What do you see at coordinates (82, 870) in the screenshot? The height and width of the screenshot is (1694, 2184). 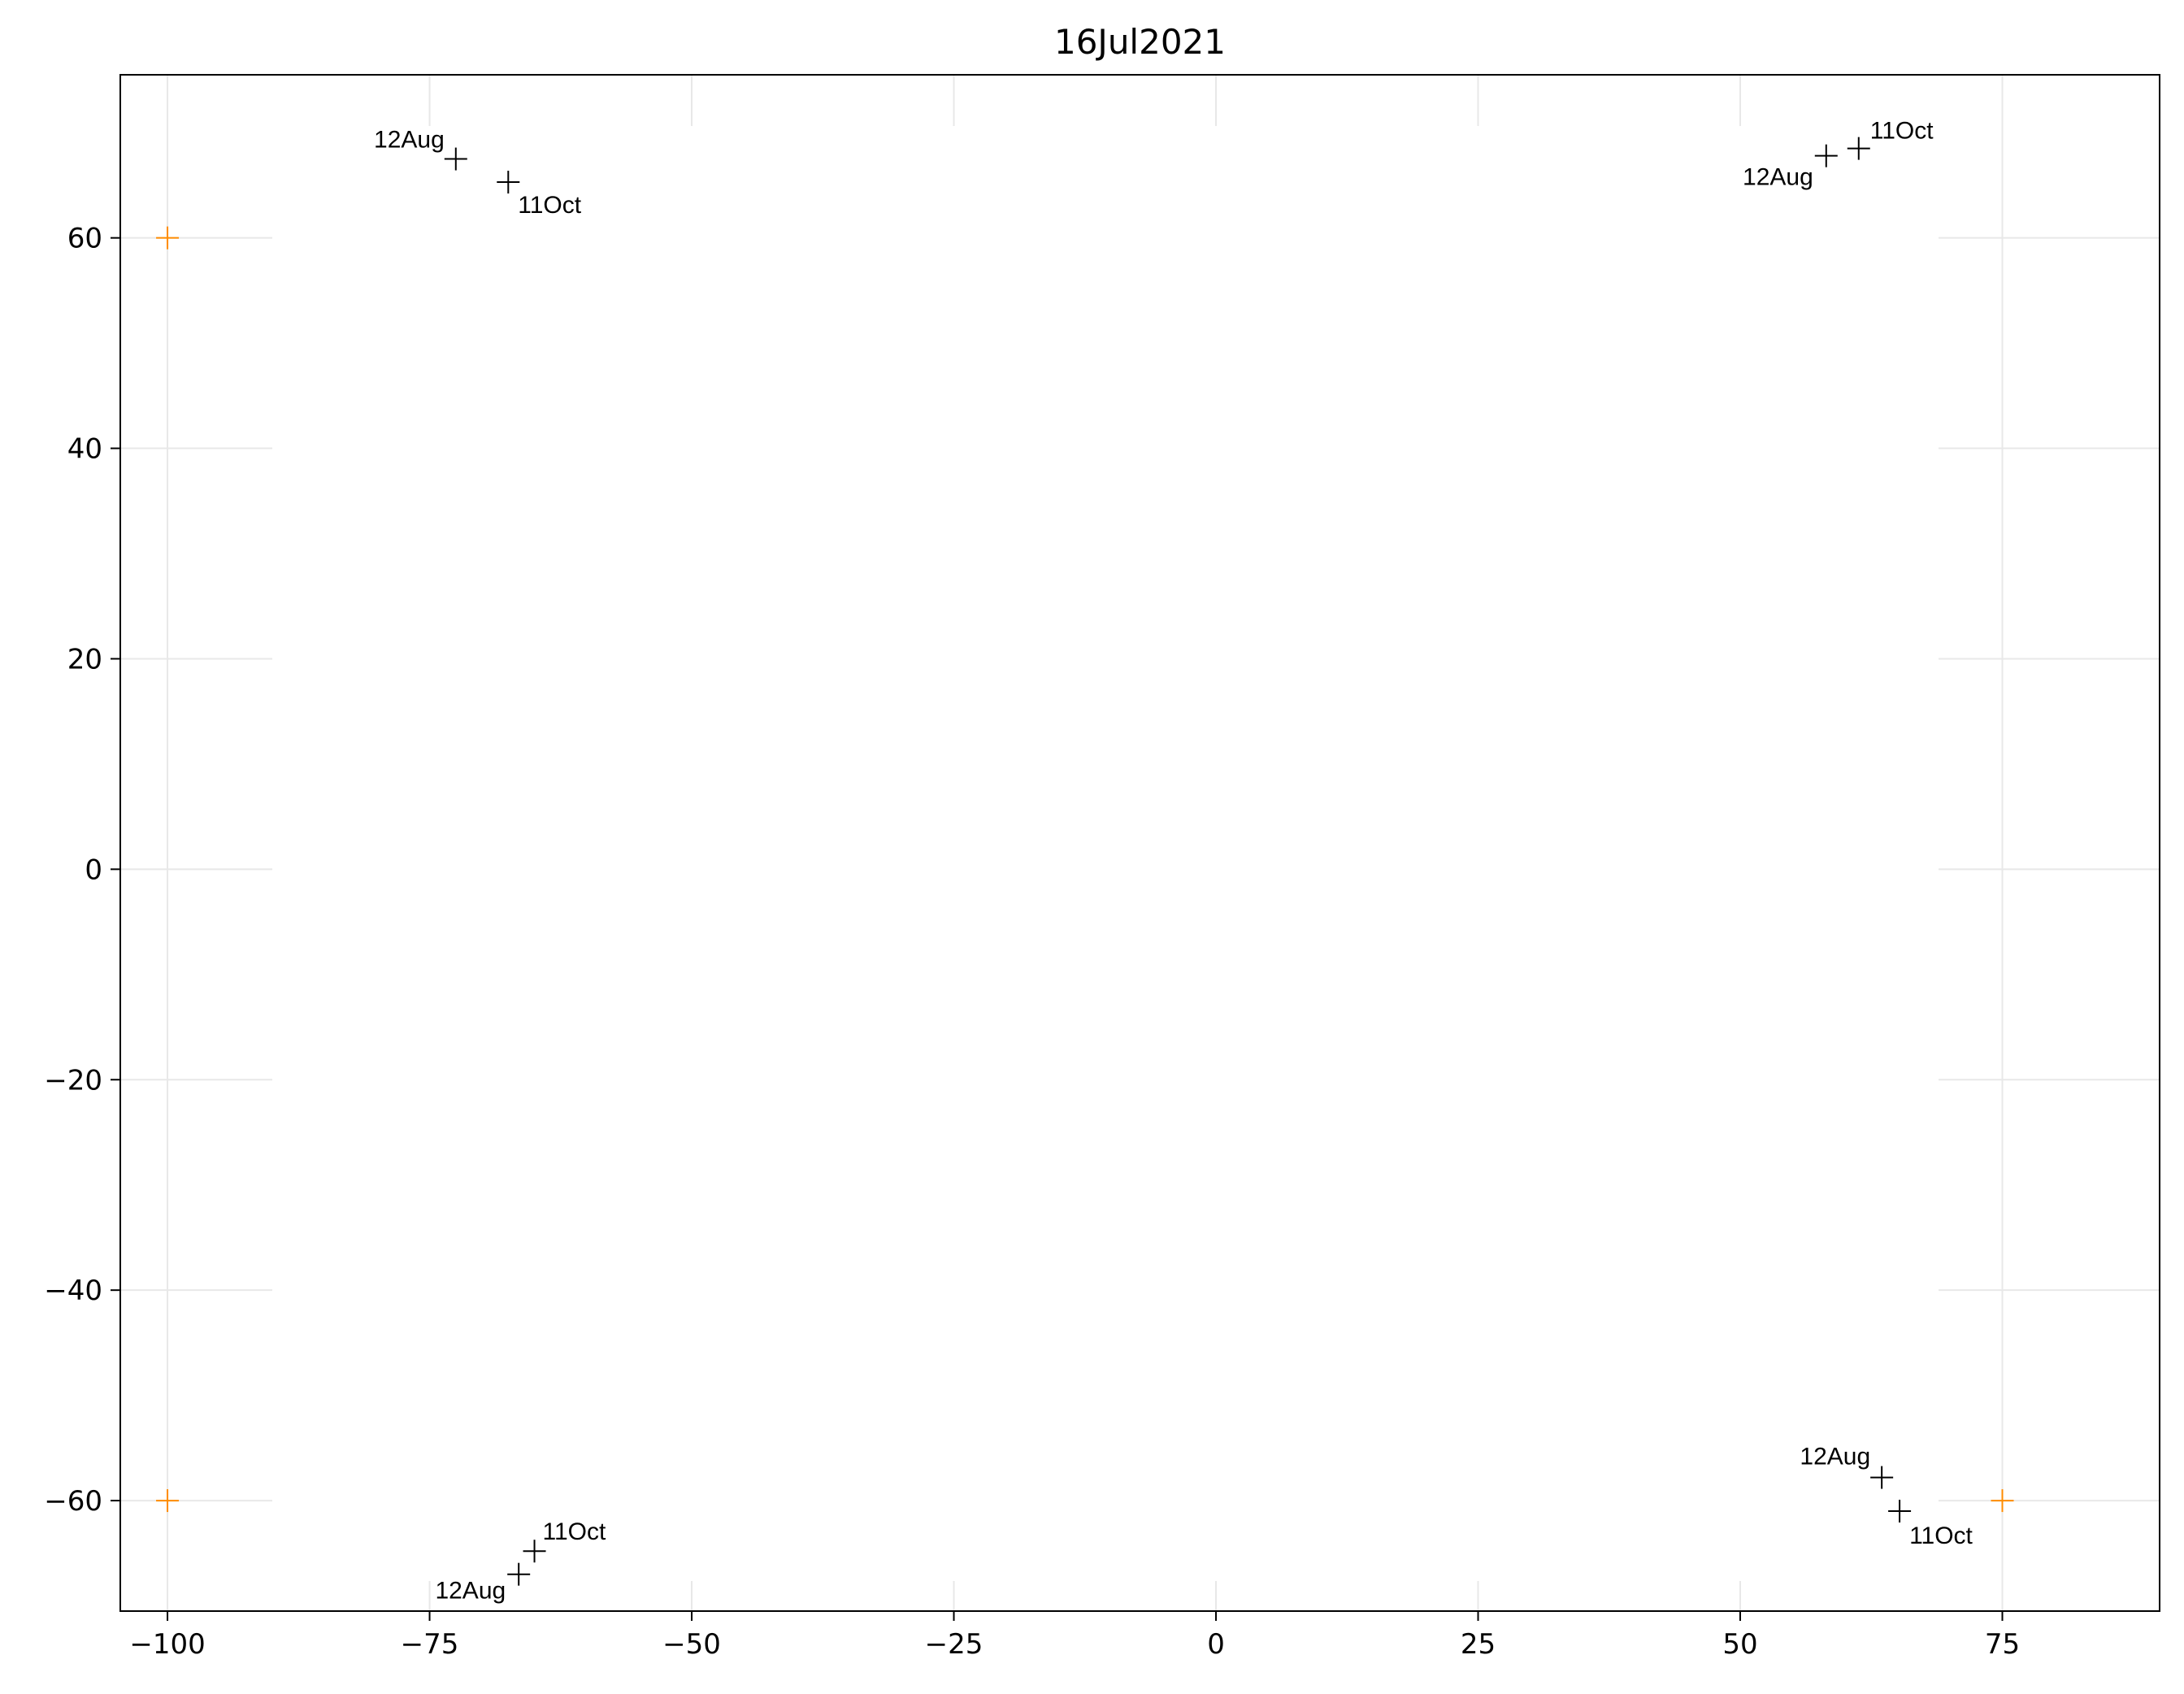 I see `y-axis: −60 −40 −20 0 20 40 60` at bounding box center [82, 870].